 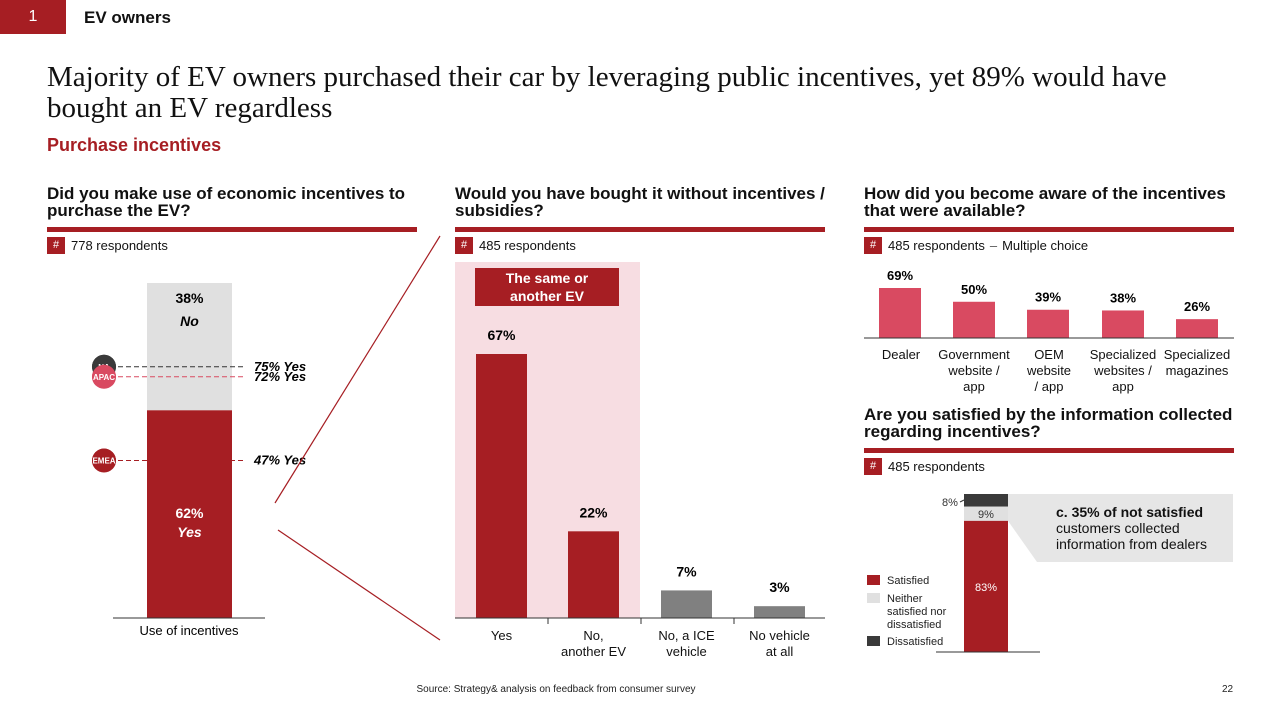 I want to click on bar-satisfied, so click(x=986, y=586).